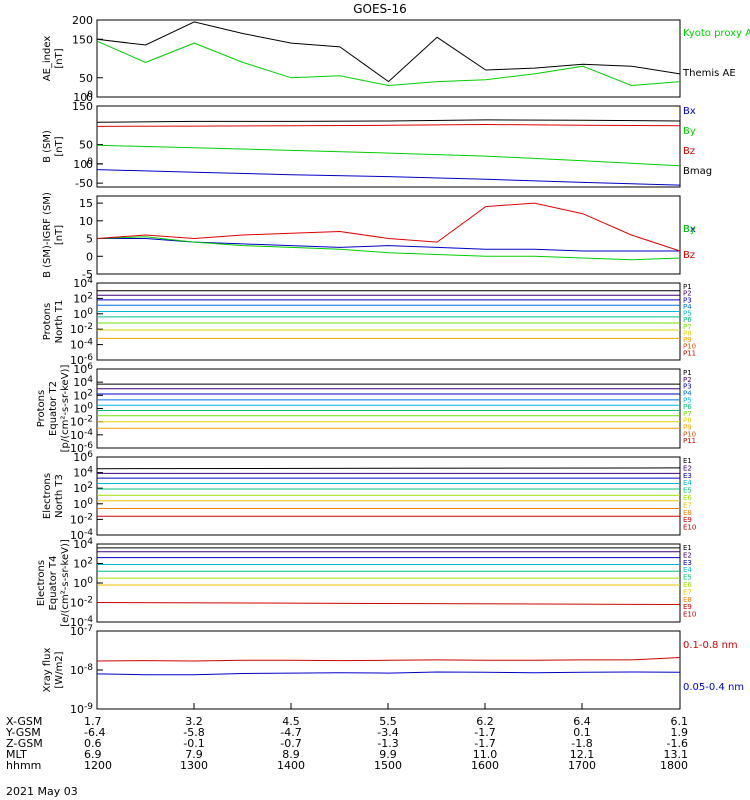  I want to click on orbit-value: 1600, so click(485, 765).